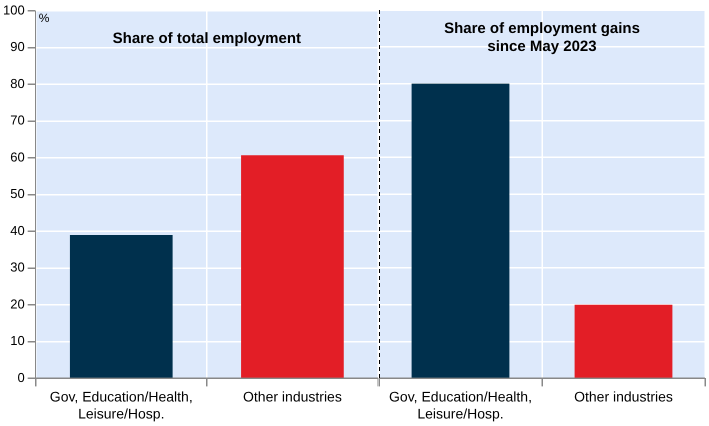 This screenshot has height=426, width=709. What do you see at coordinates (17, 304) in the screenshot?
I see `y-tick-label: 20` at bounding box center [17, 304].